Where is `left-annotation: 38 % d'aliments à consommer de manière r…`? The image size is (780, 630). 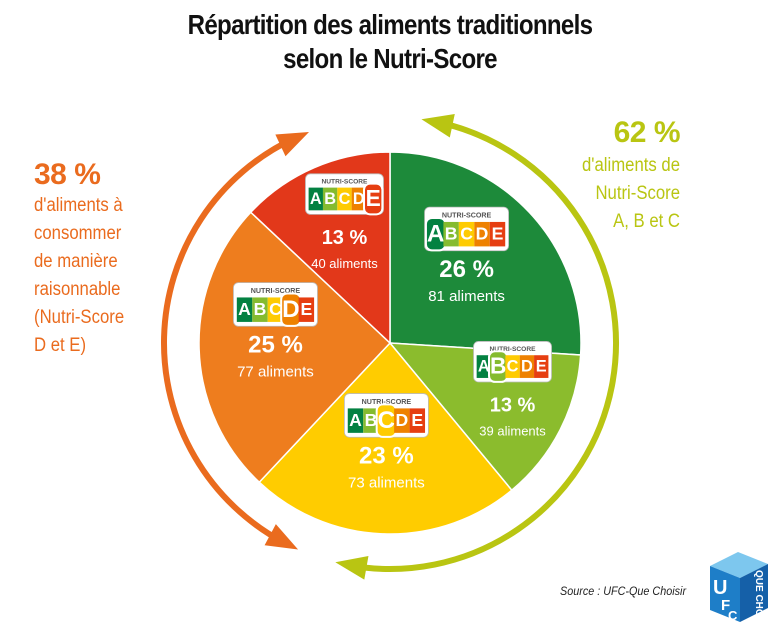
left-annotation: 38 % d'aliments à consommer de manière r… is located at coordinates (129, 259).